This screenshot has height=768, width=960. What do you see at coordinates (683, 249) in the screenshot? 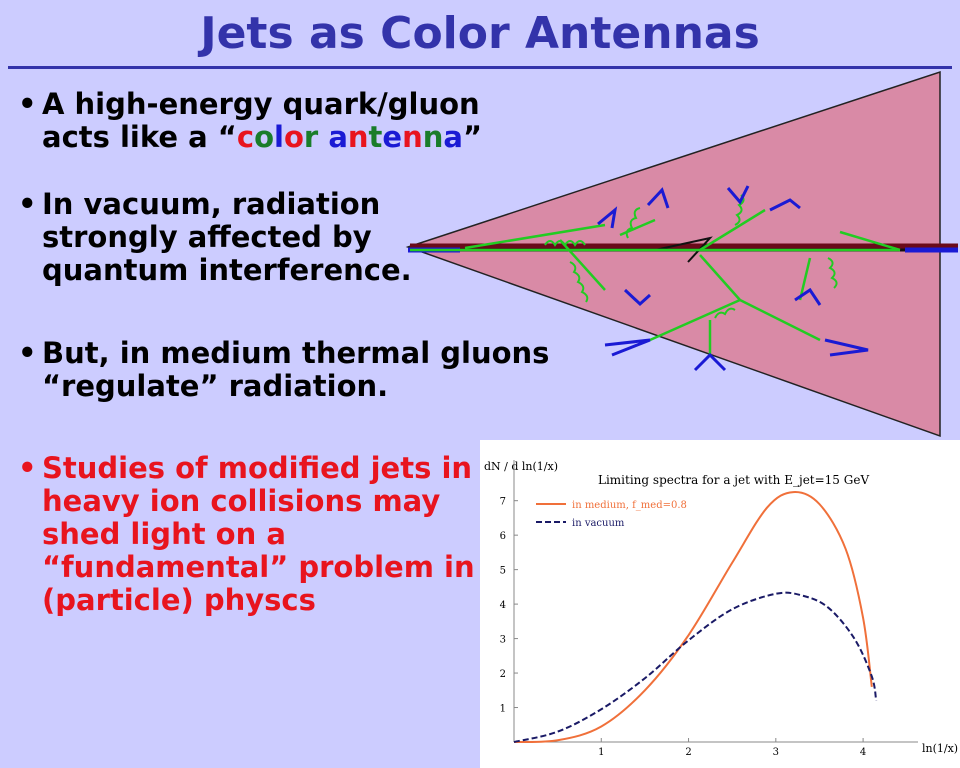
I see `antenna-vertex` at bounding box center [683, 249].